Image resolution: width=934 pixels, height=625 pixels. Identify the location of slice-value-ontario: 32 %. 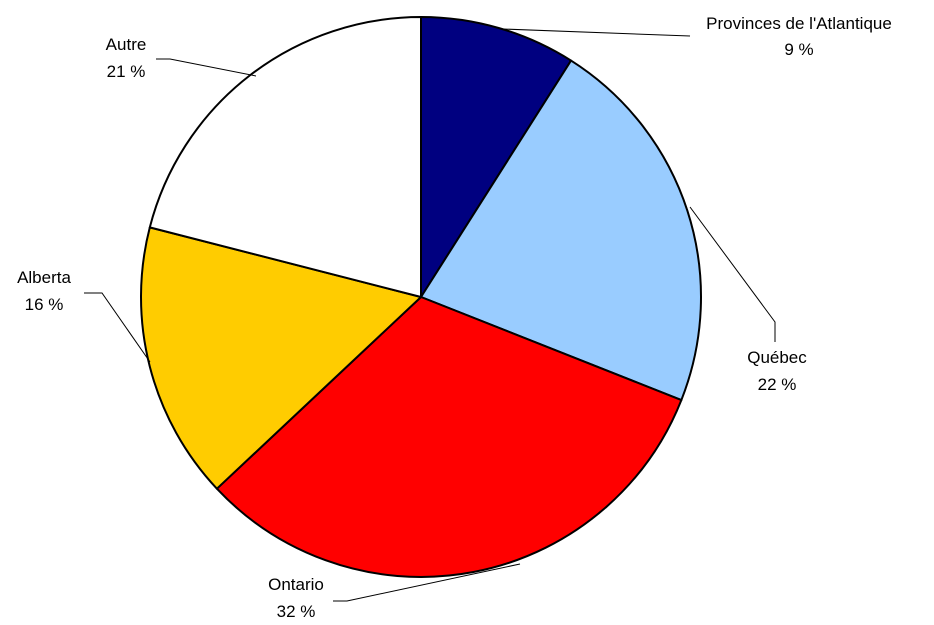
(296, 611).